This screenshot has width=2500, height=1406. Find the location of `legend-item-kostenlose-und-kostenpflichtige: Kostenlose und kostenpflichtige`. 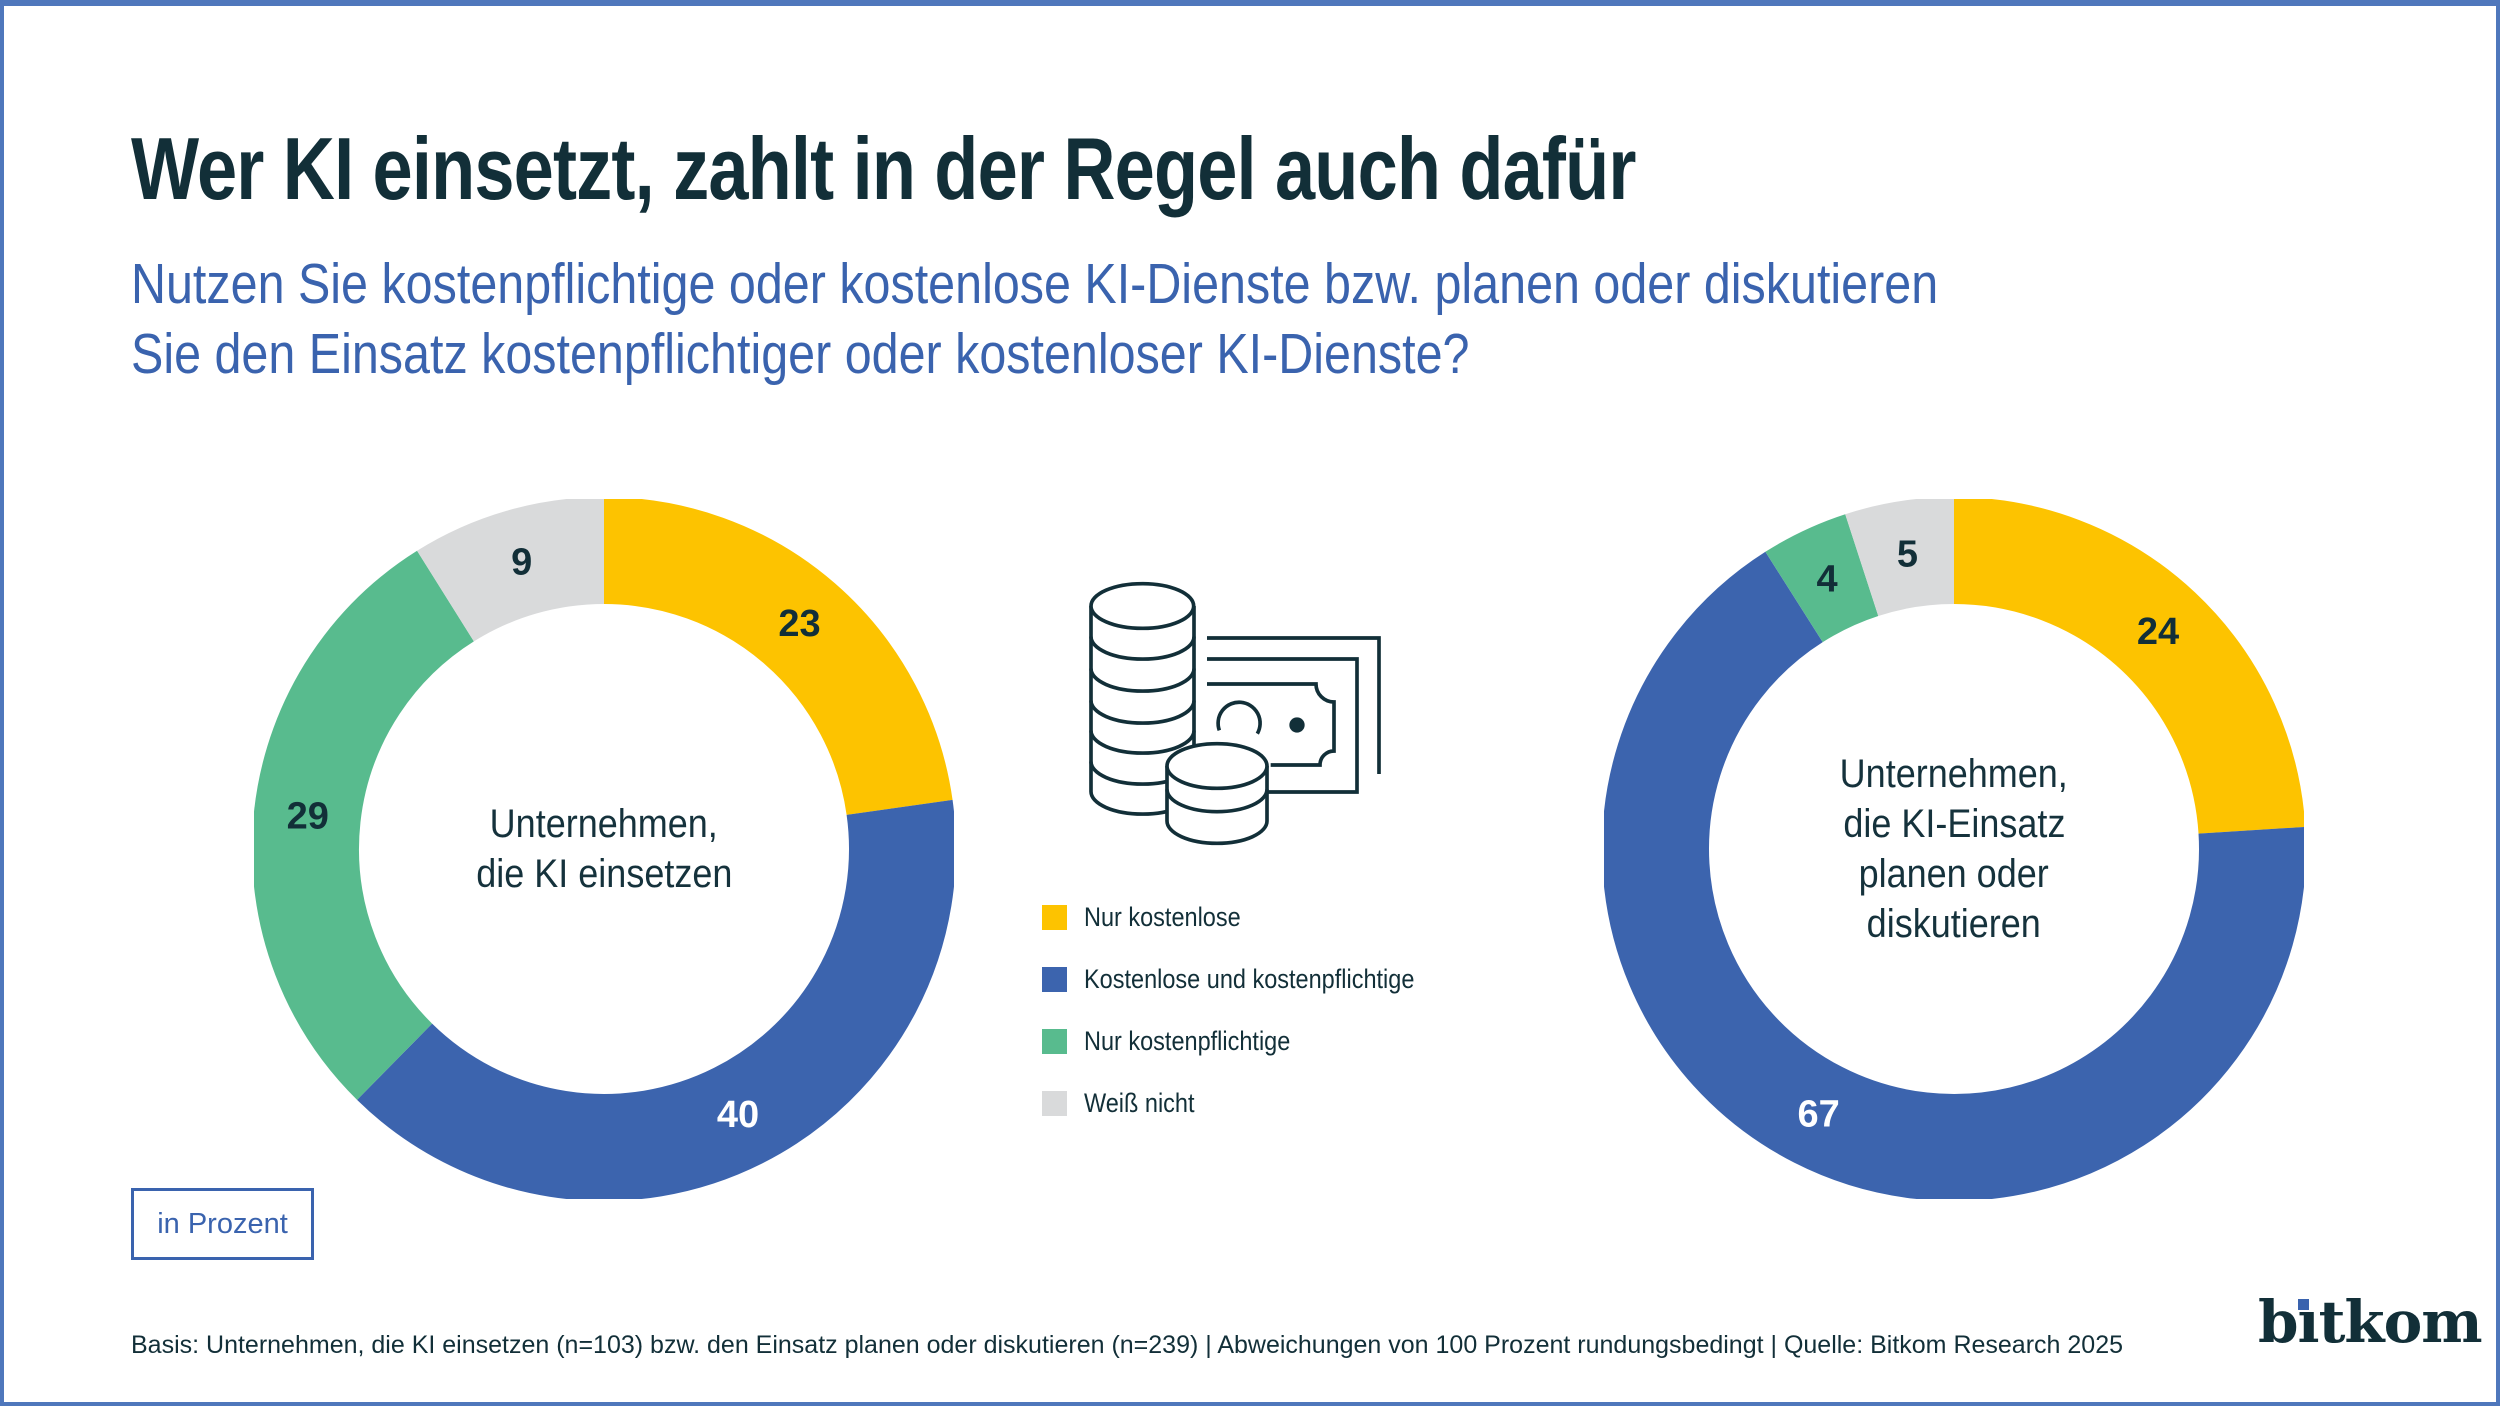

legend-item-kostenlose-und-kostenpflichtige: Kostenlose und kostenpflichtige is located at coordinates (1253, 979).